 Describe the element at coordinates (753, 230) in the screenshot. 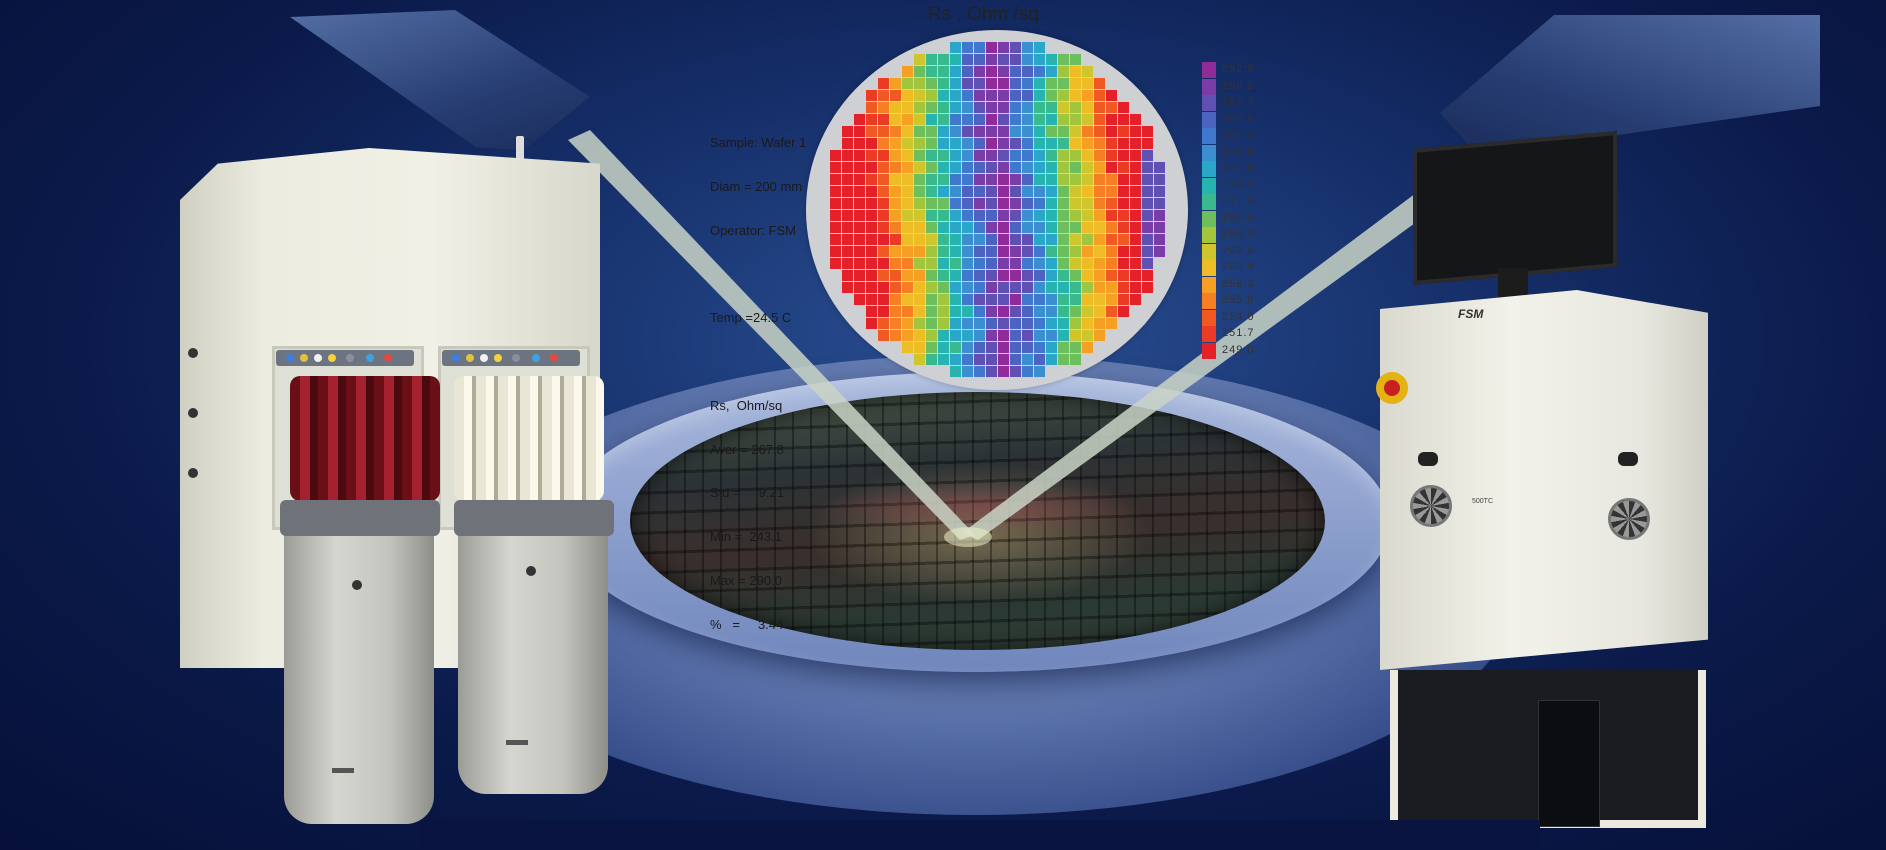

I see `stats-line: Operator: FSM` at that location.